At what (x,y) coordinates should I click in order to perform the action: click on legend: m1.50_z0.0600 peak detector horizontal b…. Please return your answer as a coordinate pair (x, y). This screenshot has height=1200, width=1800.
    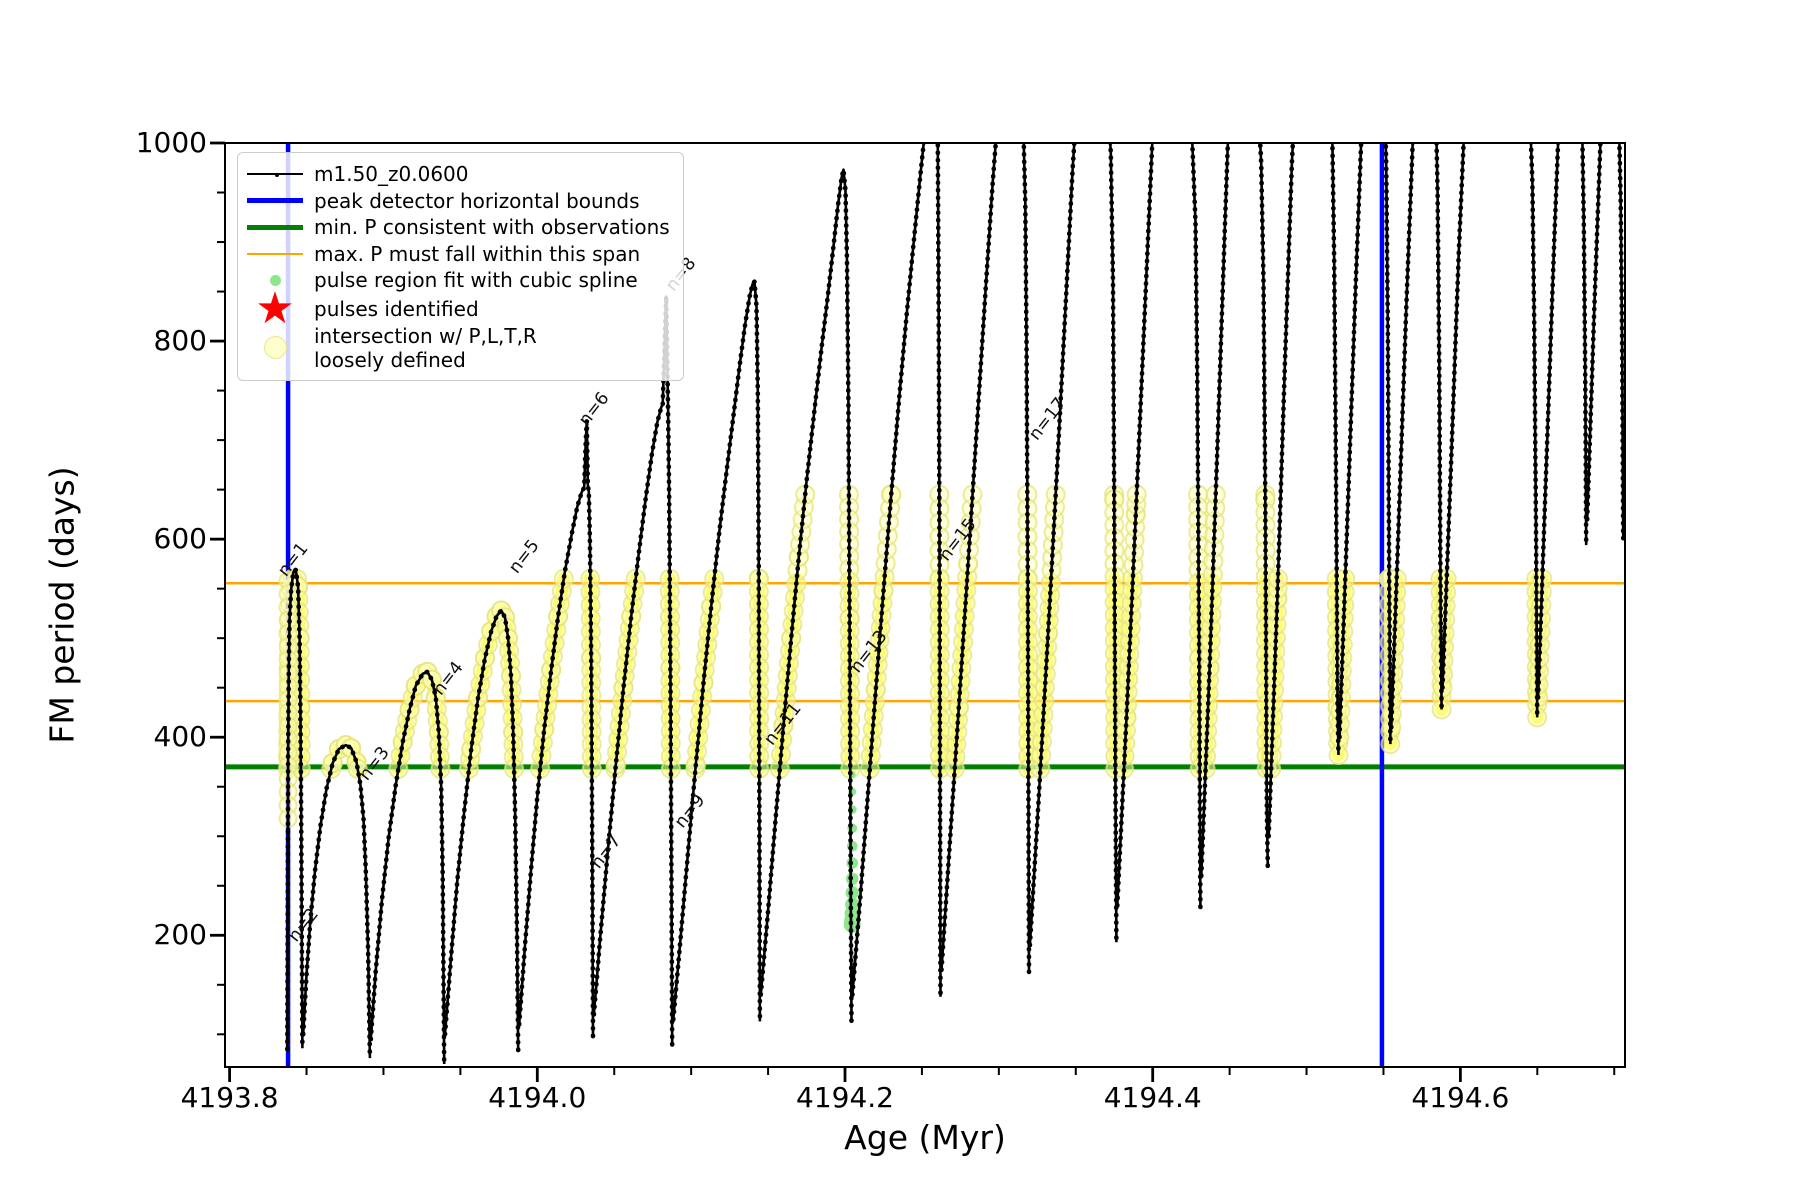
    Looking at the image, I should click on (460, 266).